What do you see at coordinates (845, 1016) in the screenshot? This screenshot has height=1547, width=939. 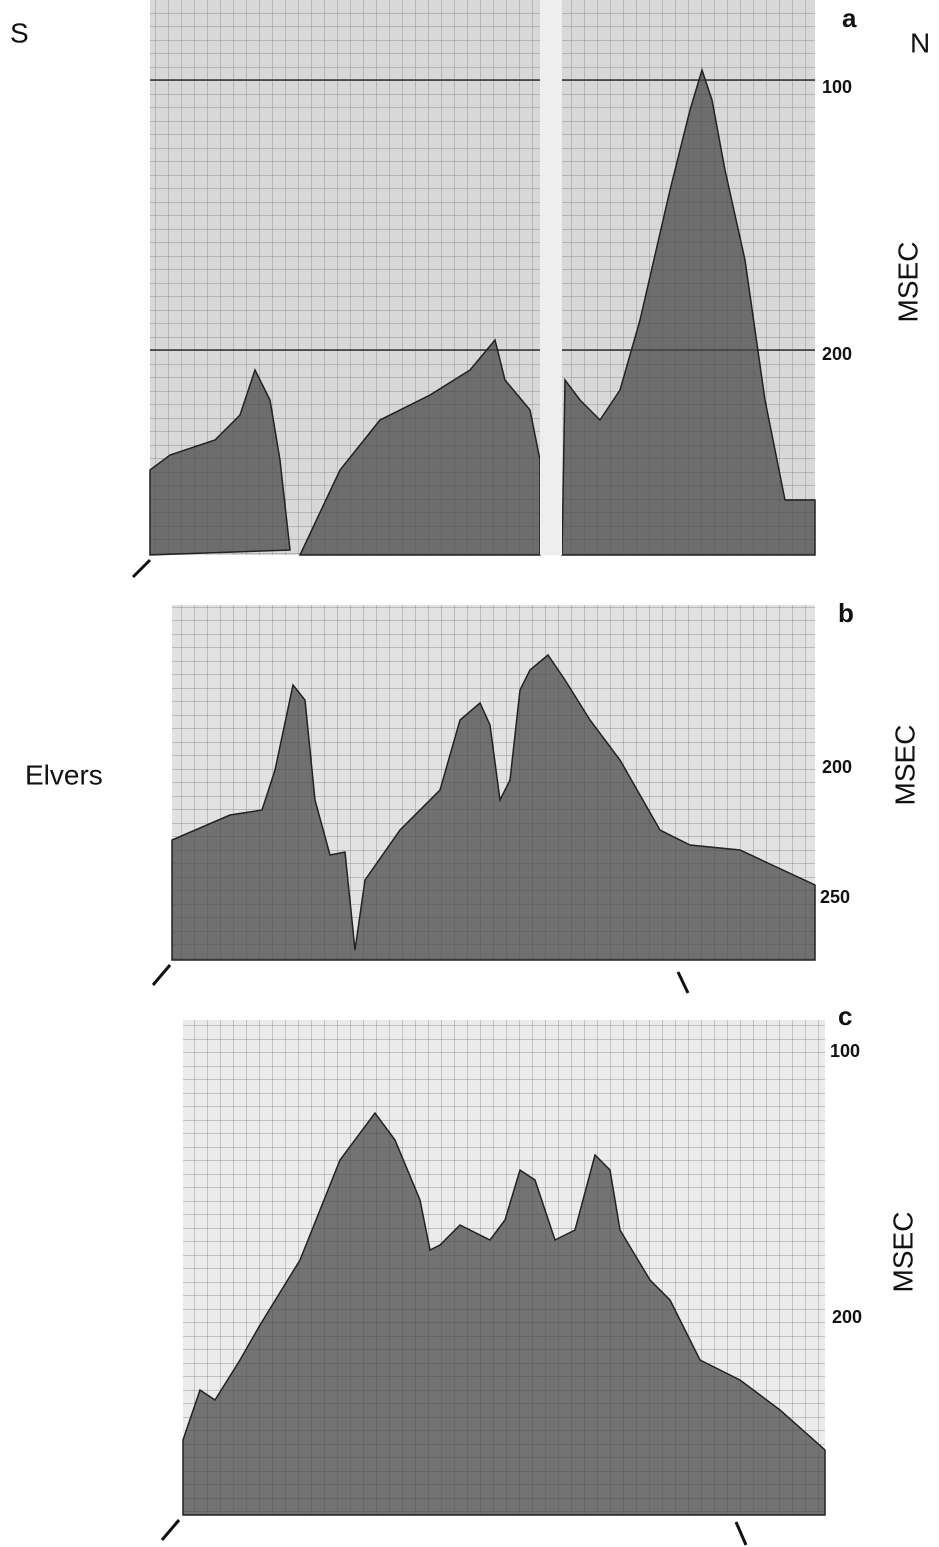 I see `panel-label: c` at bounding box center [845, 1016].